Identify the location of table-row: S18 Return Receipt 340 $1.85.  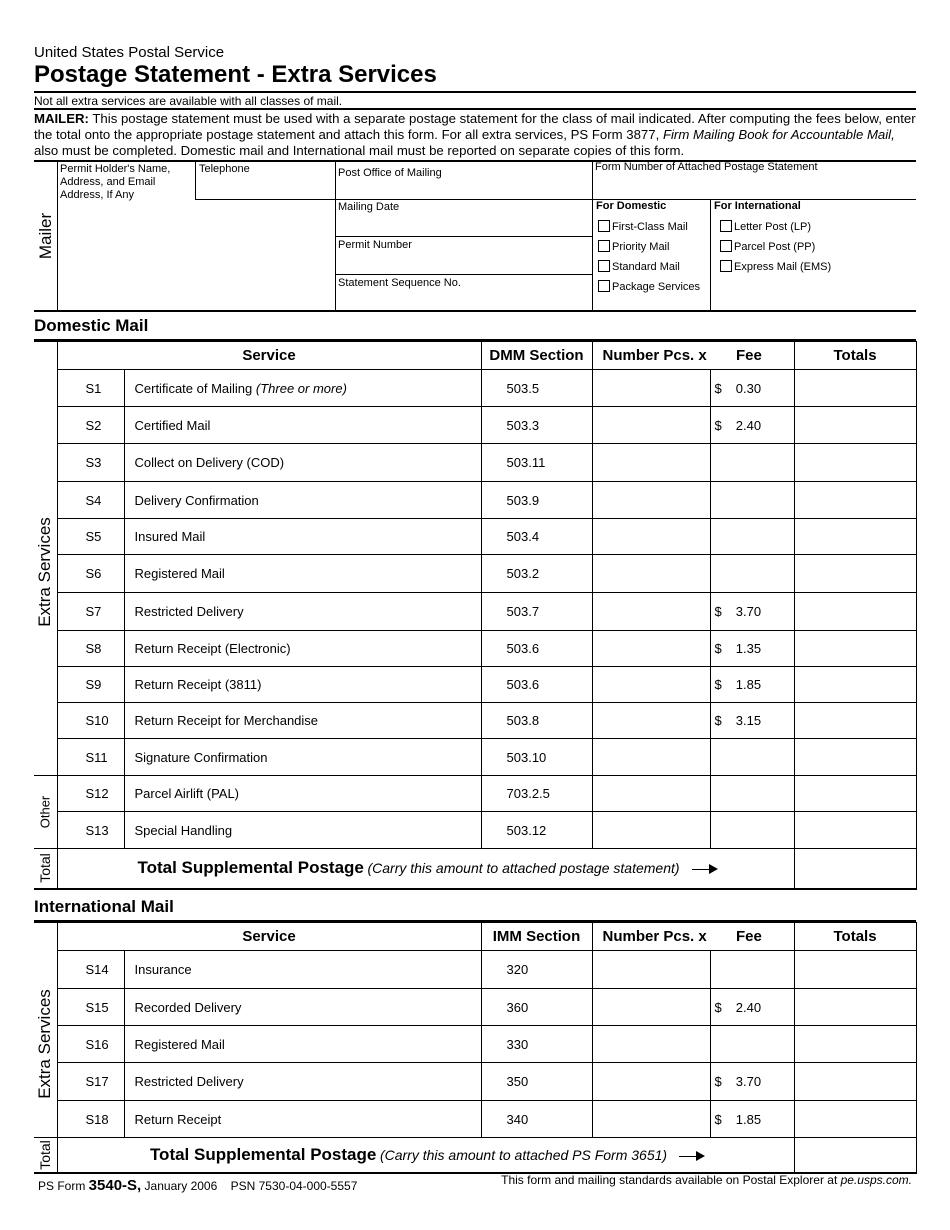
(475, 1119).